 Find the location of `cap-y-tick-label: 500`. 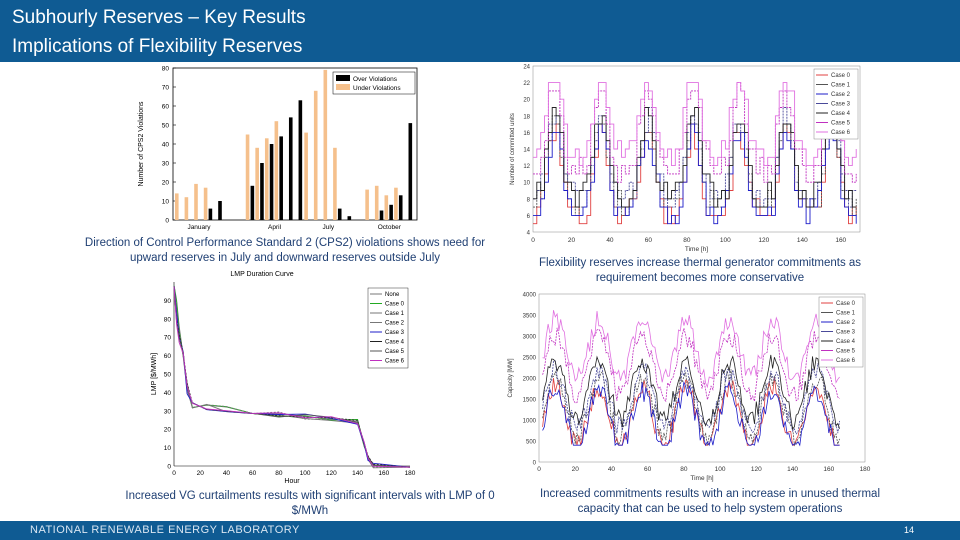

cap-y-tick-label: 500 is located at coordinates (531, 443).